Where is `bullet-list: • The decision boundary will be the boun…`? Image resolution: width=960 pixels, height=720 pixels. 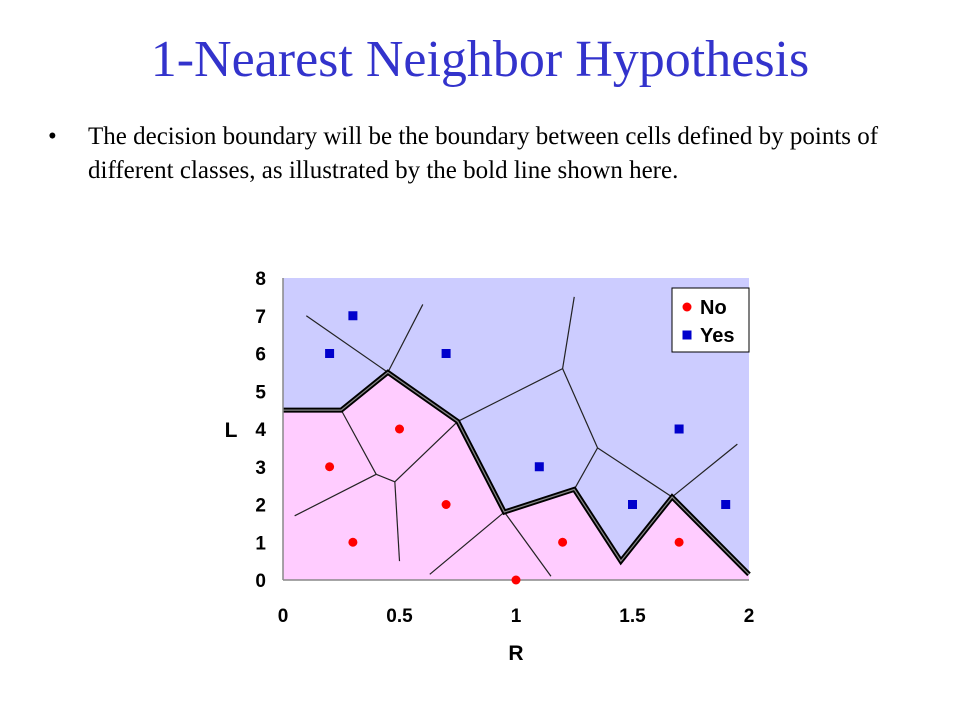 bullet-list: • The decision boundary will be the boun… is located at coordinates (483, 154).